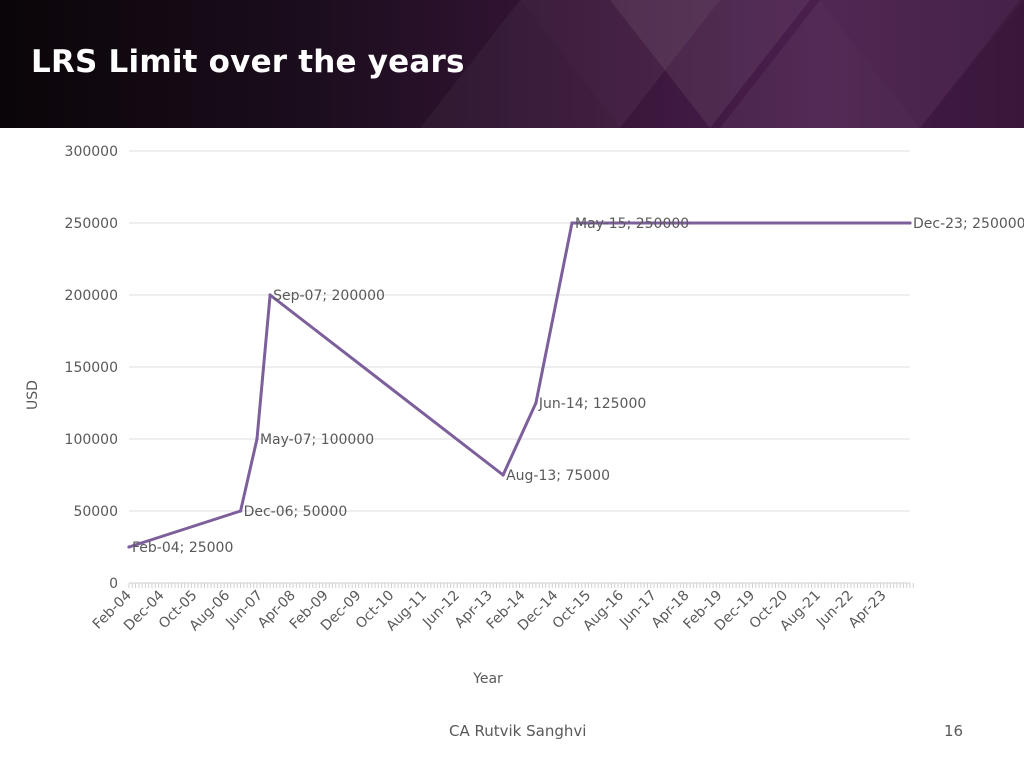 The width and height of the screenshot is (1024, 768). I want to click on slide-title: LRS Limit over the years, so click(248, 62).